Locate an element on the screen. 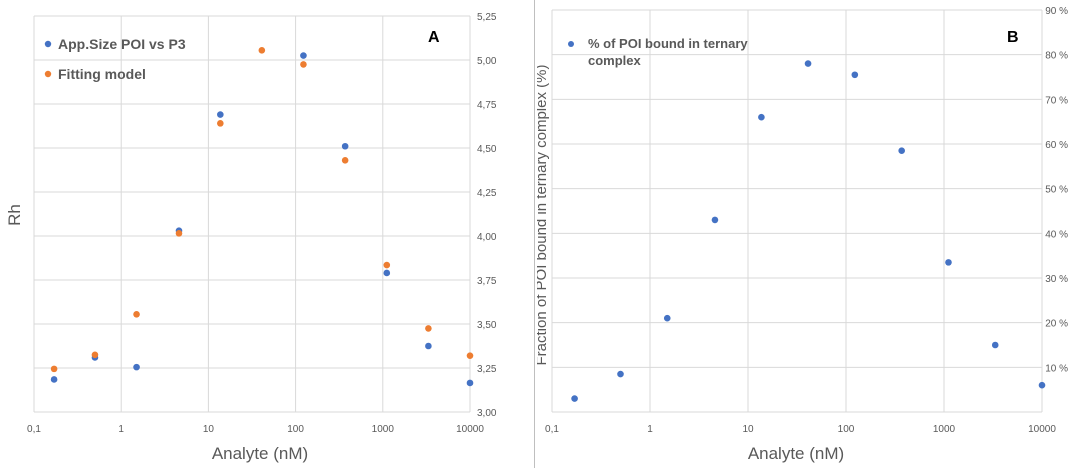 The image size is (1080, 468). y-tick-label: 80 % is located at coordinates (1056, 56).